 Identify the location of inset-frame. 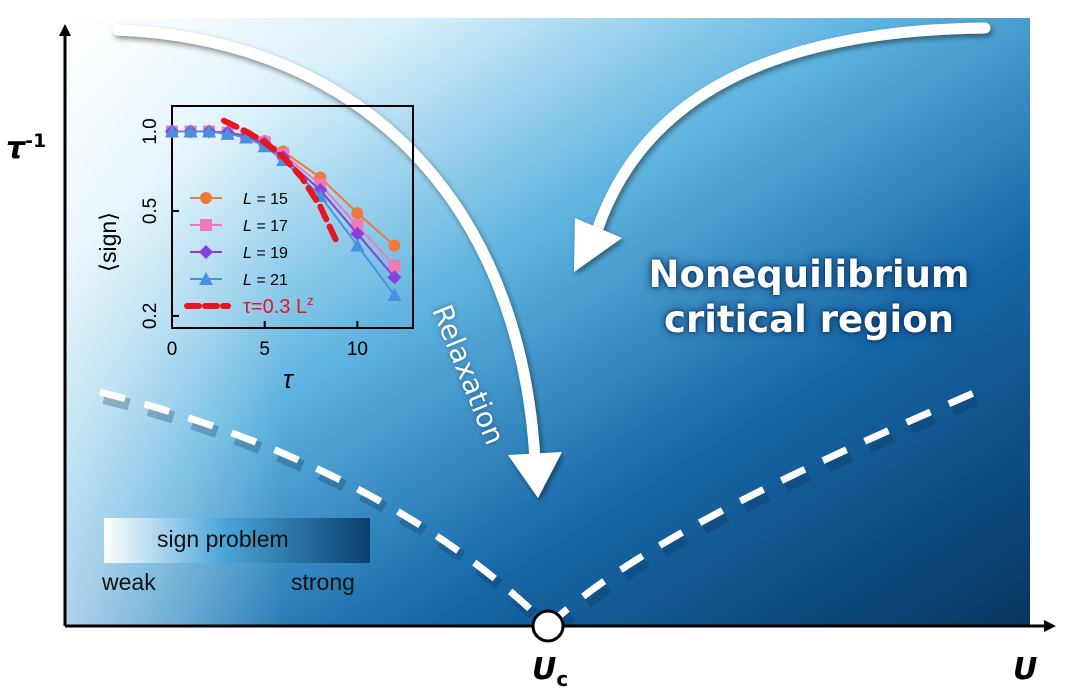
(292, 217).